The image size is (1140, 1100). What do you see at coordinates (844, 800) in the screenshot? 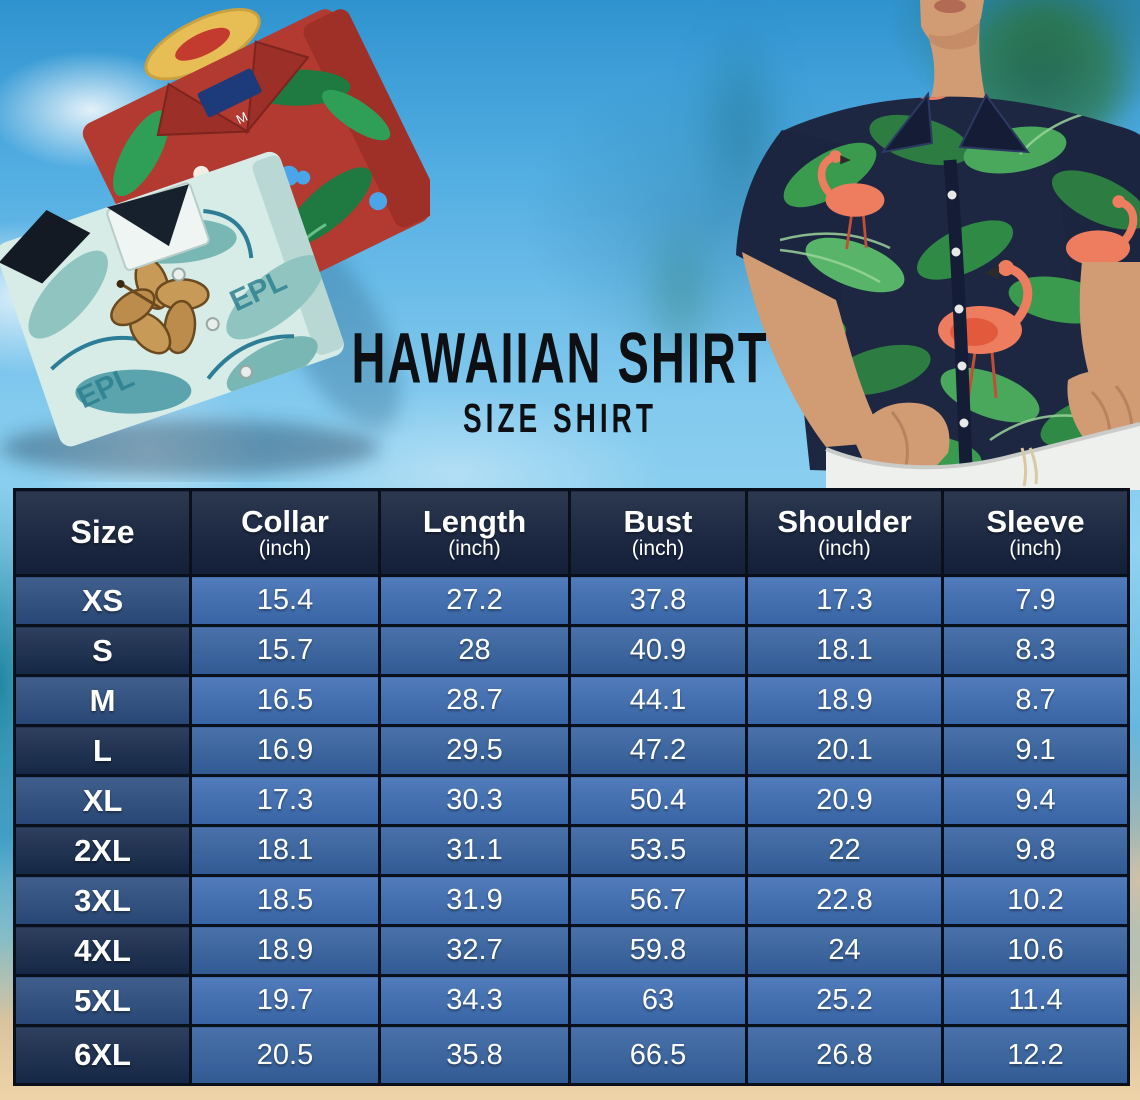
I see `measurement-value: 20.9` at bounding box center [844, 800].